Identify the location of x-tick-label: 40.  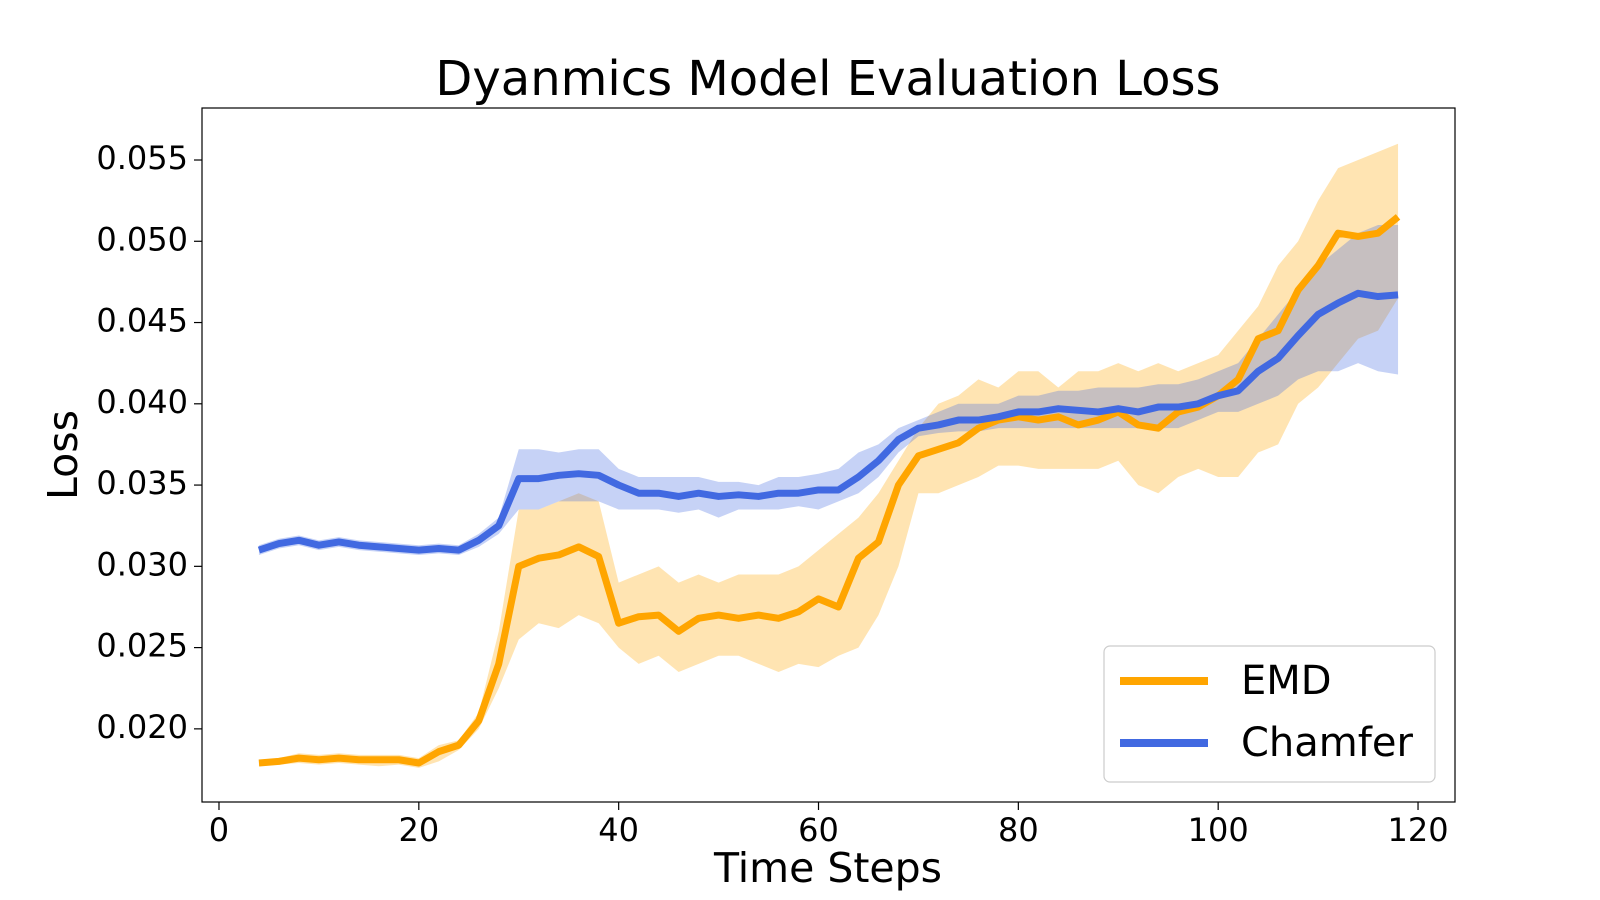
(618, 830).